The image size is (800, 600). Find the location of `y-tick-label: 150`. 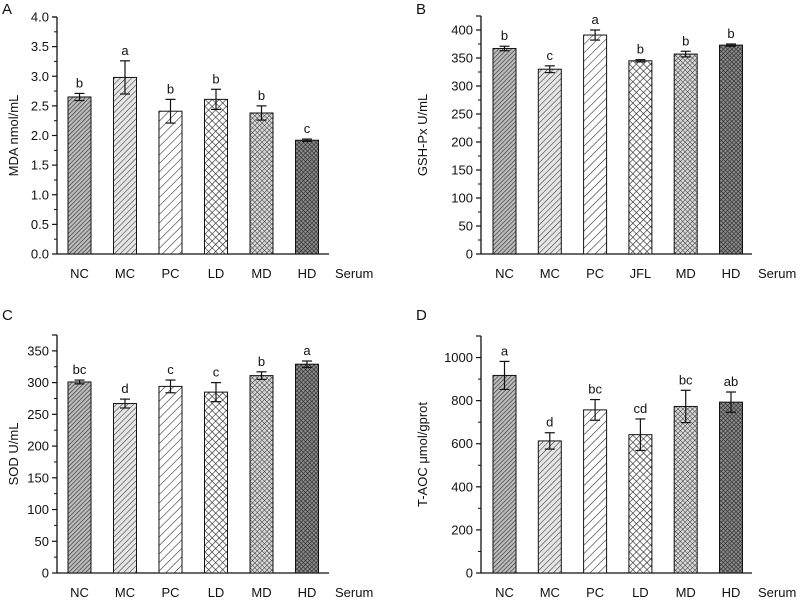

y-tick-label: 150 is located at coordinates (462, 170).